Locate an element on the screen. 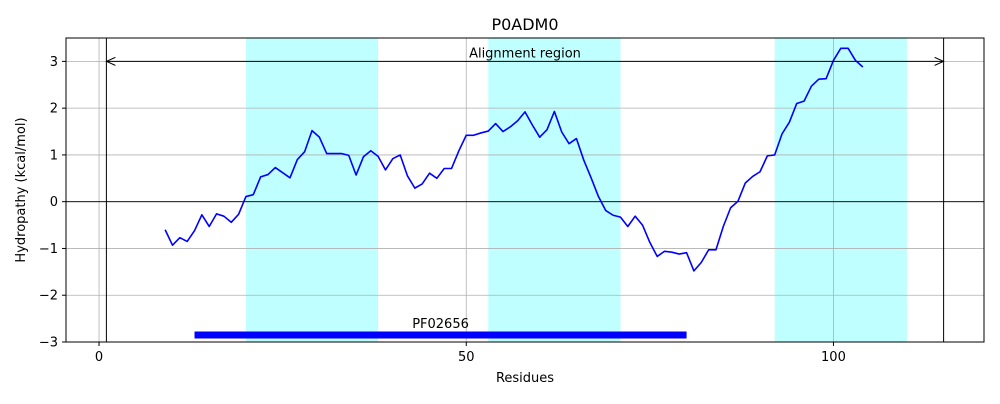 The width and height of the screenshot is (1000, 404). y-tick-label: −2 is located at coordinates (48, 296).